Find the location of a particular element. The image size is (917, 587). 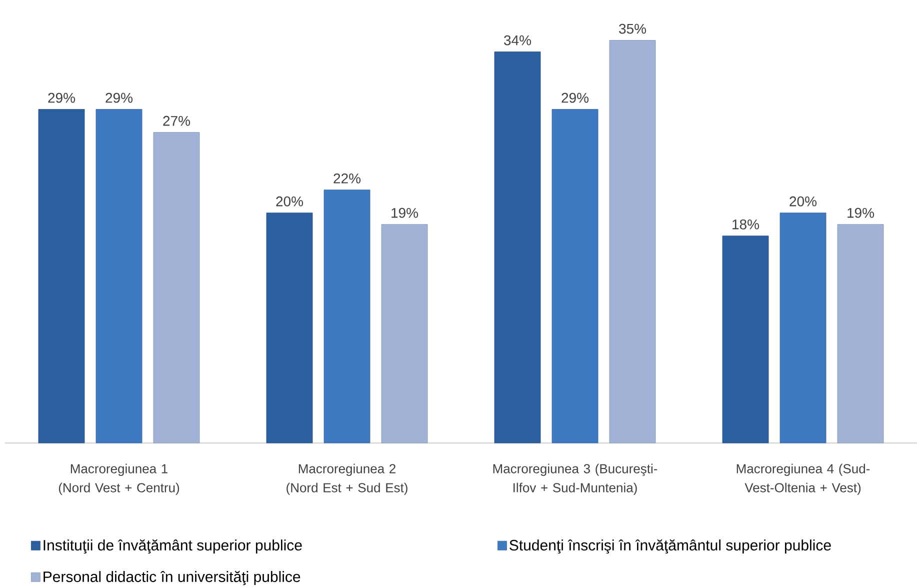

x-tick-label: Macroregiunea 2 (Nord Est + Sud Est) is located at coordinates (347, 479).